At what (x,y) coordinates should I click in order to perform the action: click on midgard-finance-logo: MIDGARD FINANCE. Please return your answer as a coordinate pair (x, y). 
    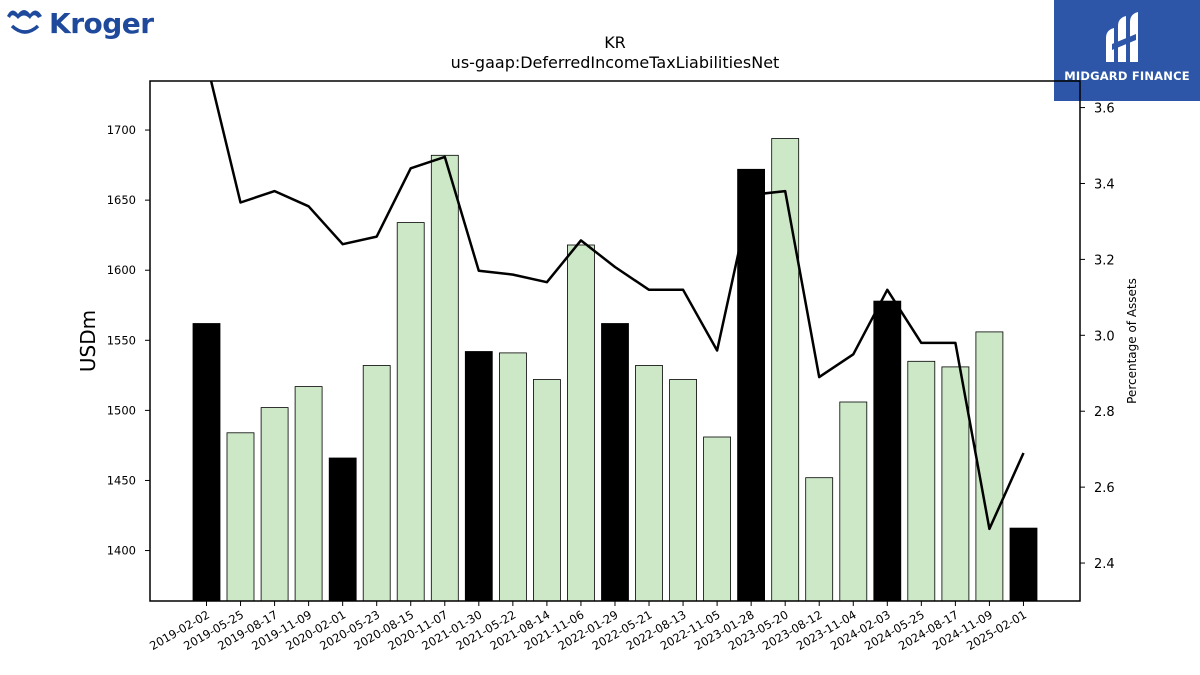
    Looking at the image, I should click on (1127, 50).